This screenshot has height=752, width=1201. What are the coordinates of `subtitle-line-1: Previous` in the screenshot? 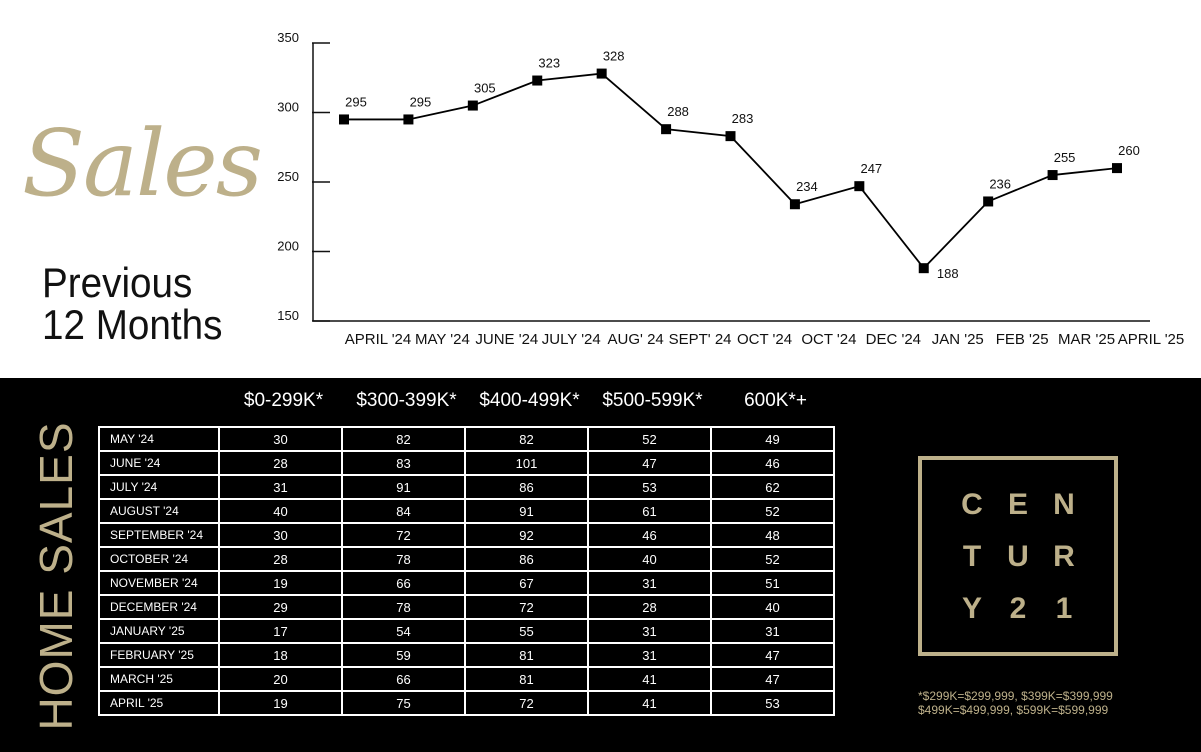 It's located at (117, 282).